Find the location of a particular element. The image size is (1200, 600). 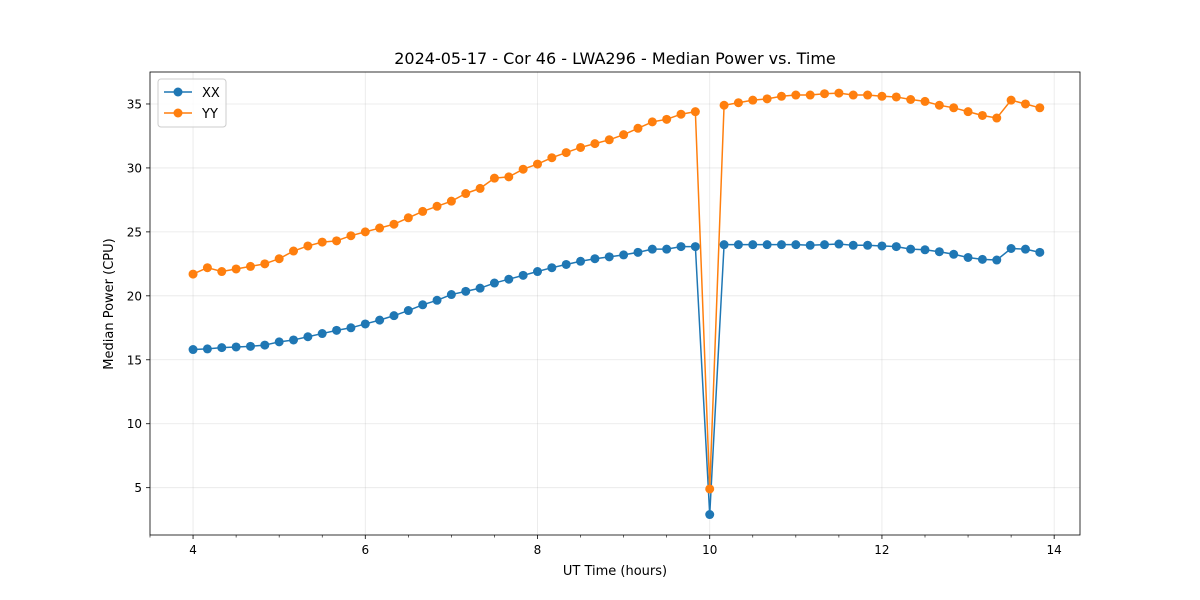

legend-label-yy: YY is located at coordinates (209, 114).